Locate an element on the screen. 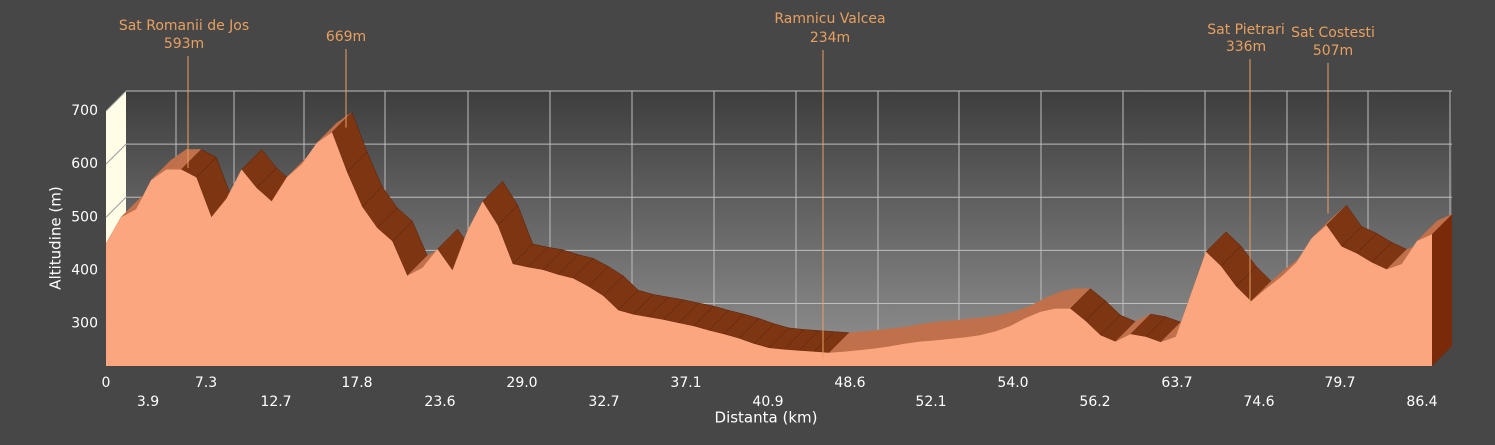 The image size is (1495, 445). x-tick-label: 12.7 is located at coordinates (275, 402).